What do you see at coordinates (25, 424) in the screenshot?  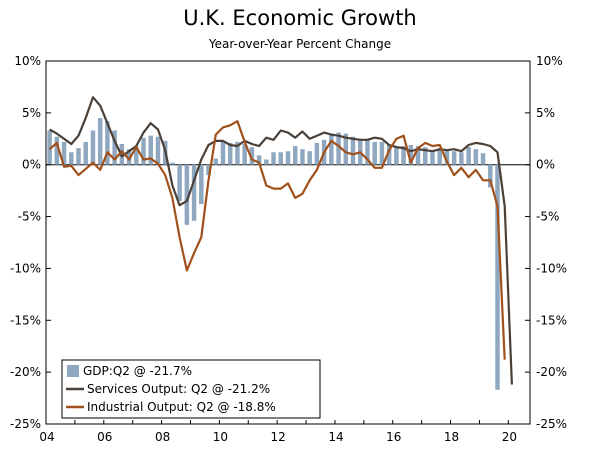 I see `y-tick-label-left: -25%` at bounding box center [25, 424].